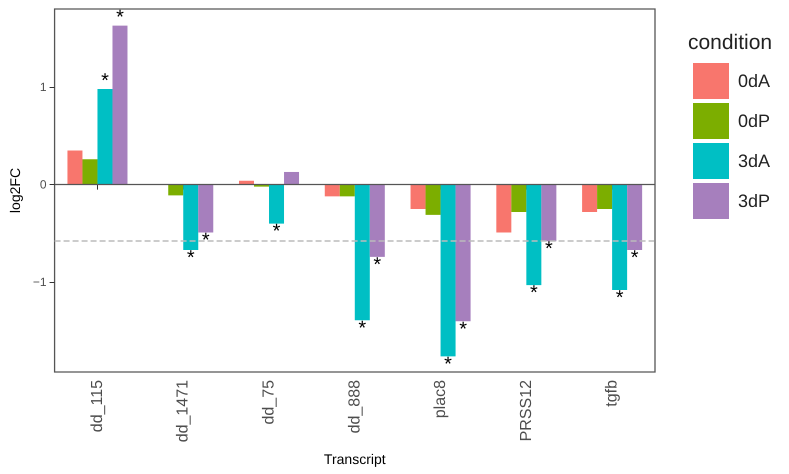  Describe the element at coordinates (730, 42) in the screenshot. I see `legend-title: condition` at that location.